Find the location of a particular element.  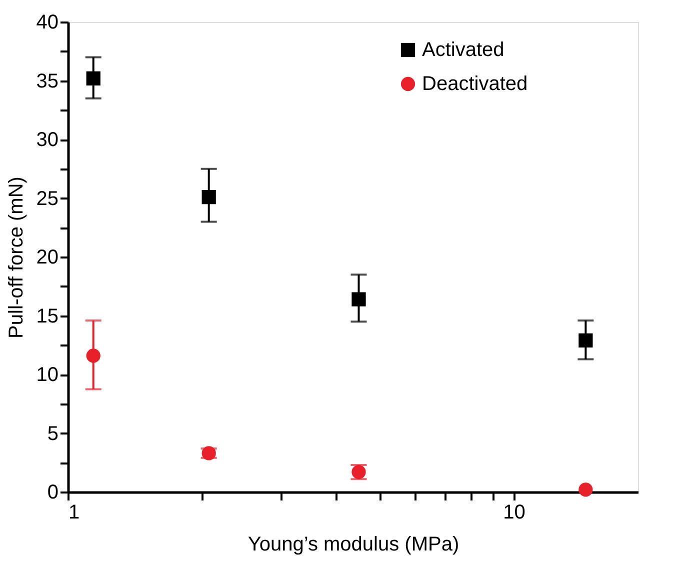

y-tick-label: 20 is located at coordinates (47, 257).